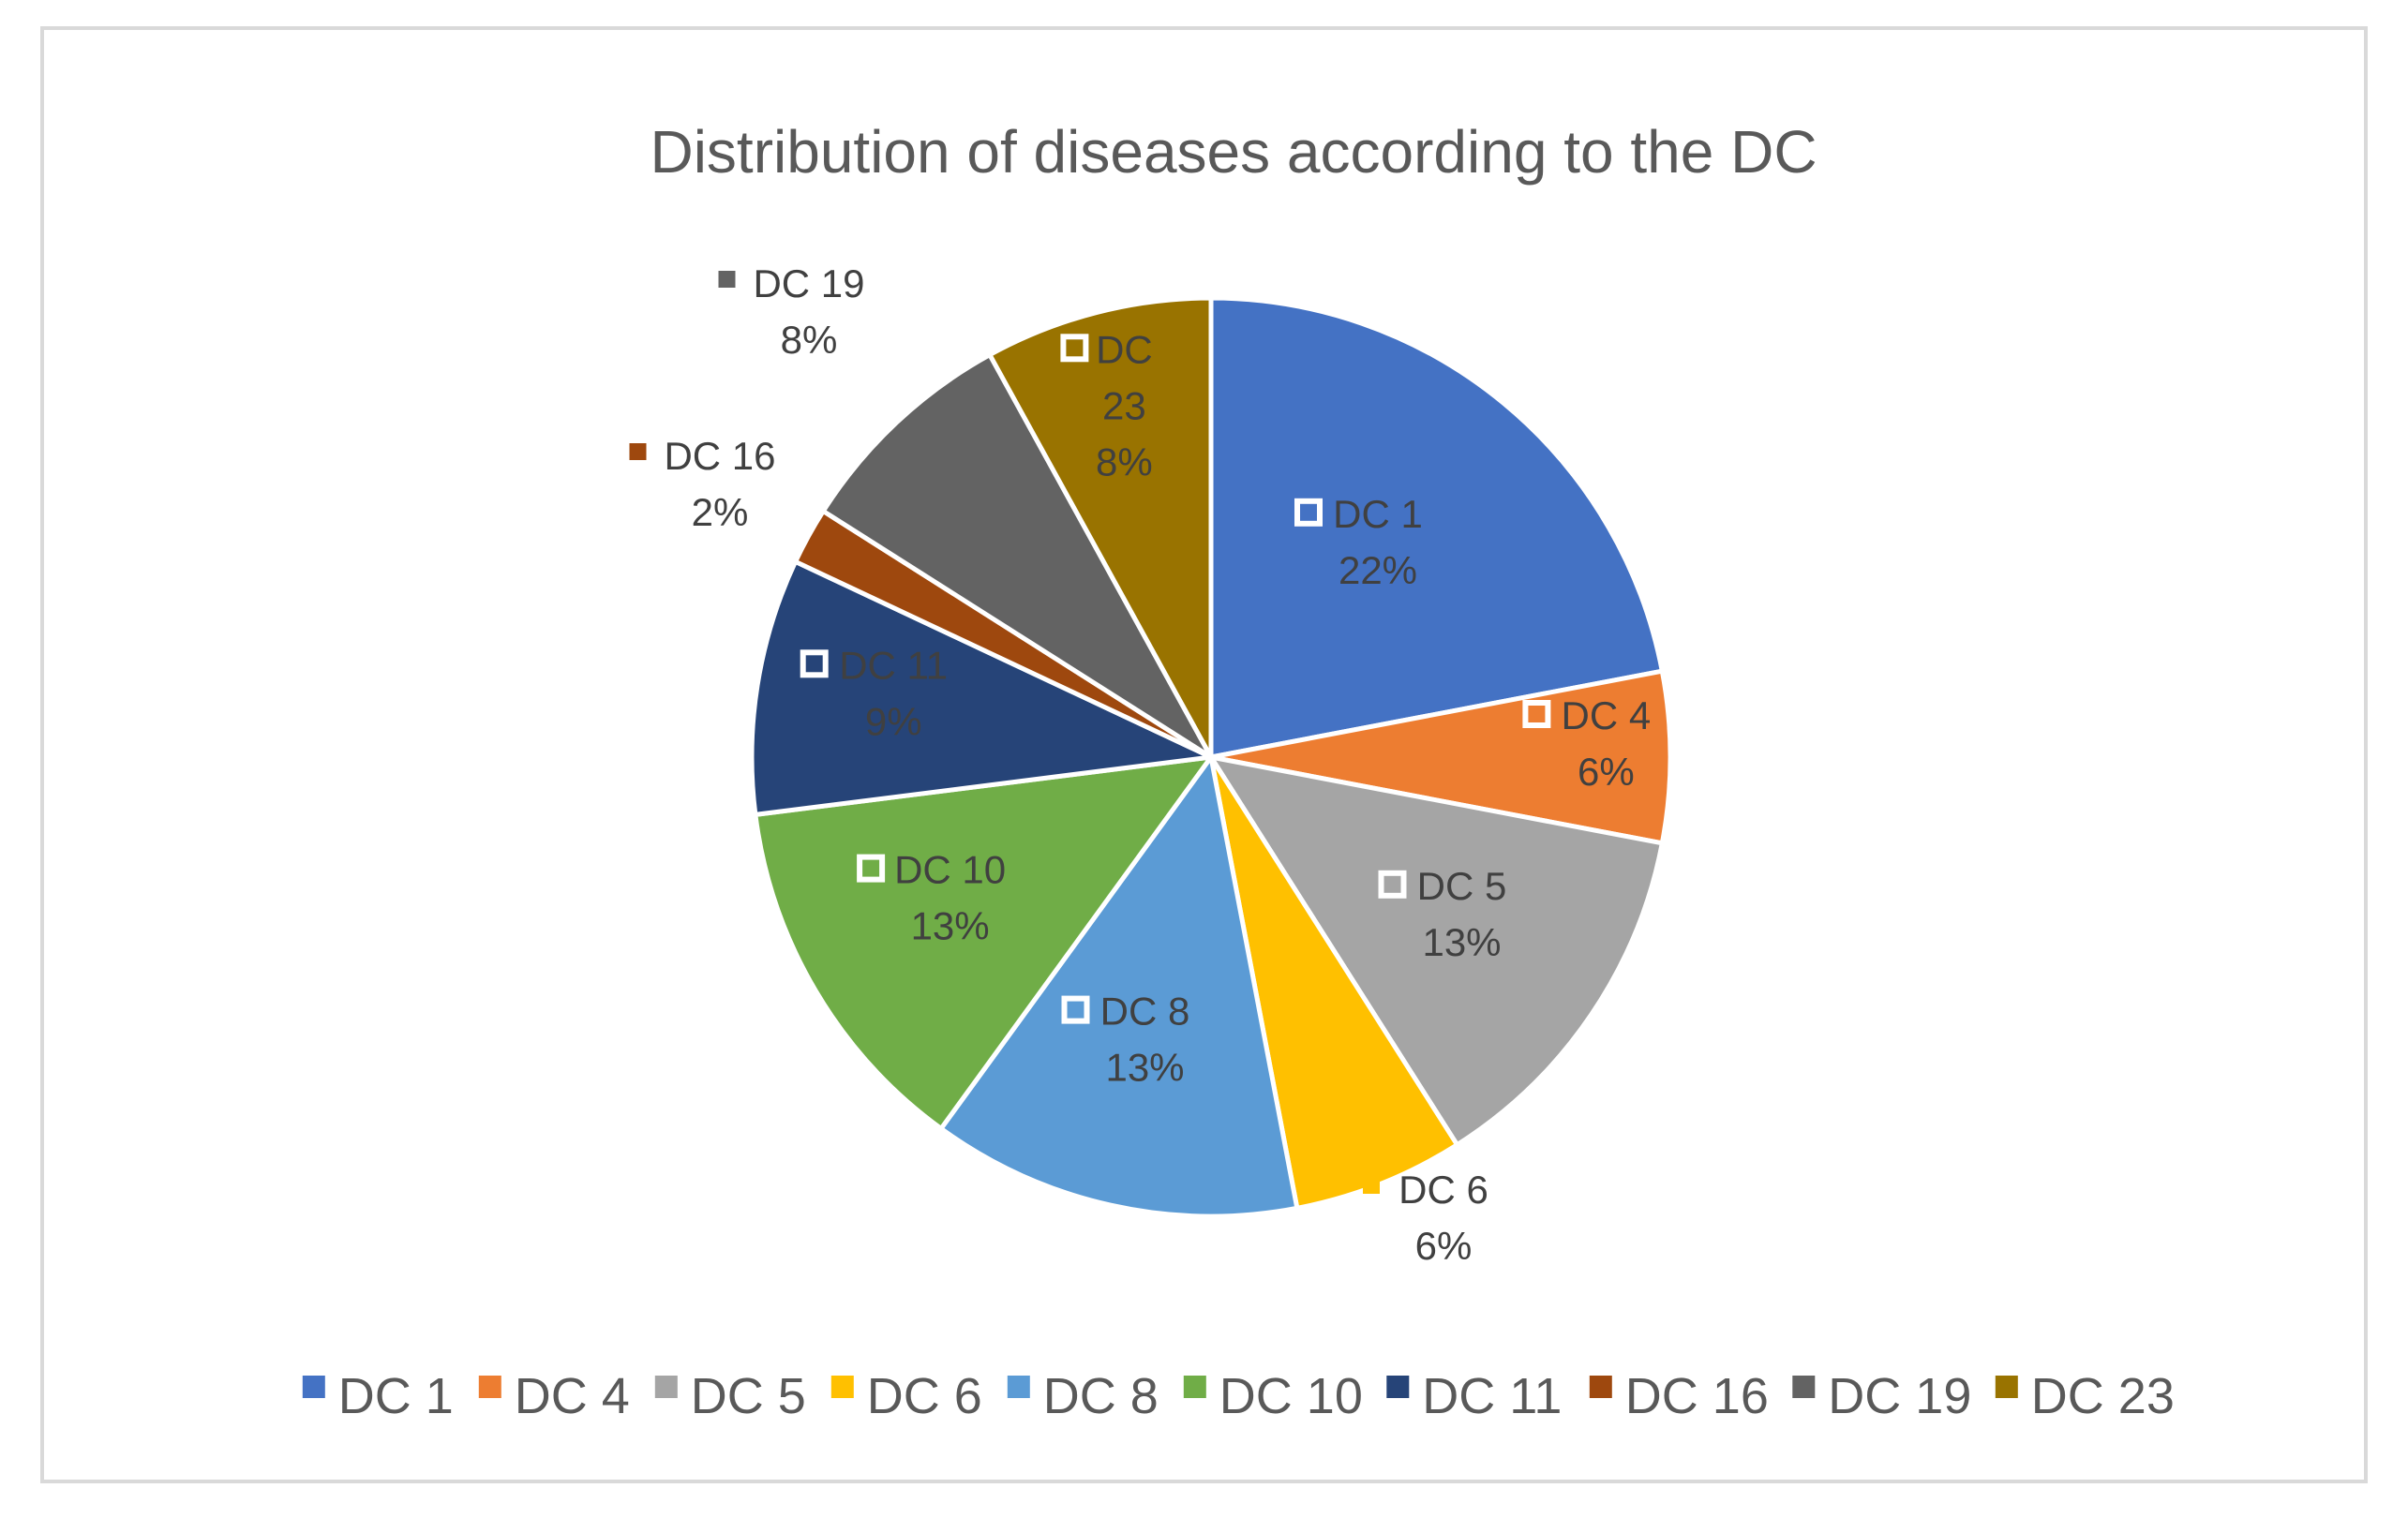 This screenshot has width=2408, height=1533. What do you see at coordinates (1101, 1396) in the screenshot?
I see `legend-label: DC 8` at bounding box center [1101, 1396].